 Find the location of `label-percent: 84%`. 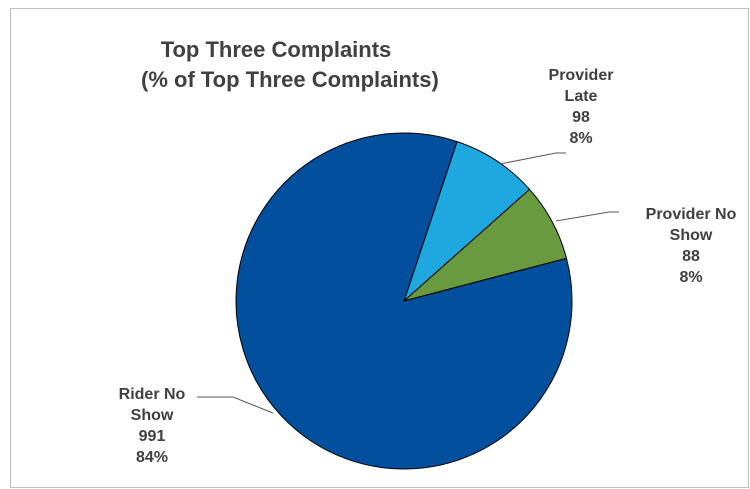

label-percent: 84% is located at coordinates (152, 457).